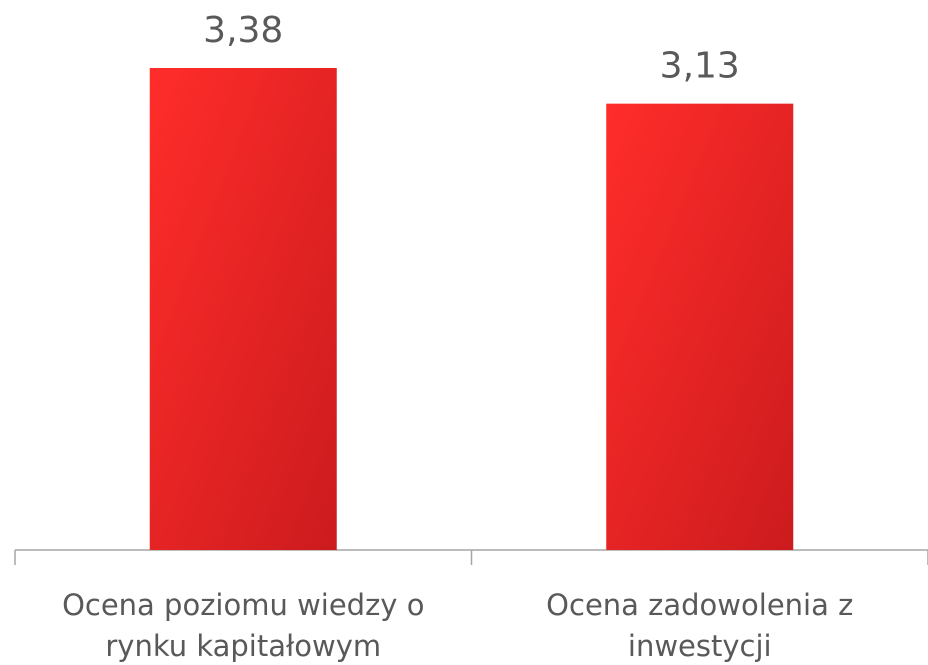 This screenshot has height=665, width=928. I want to click on x-tick-label: Ocena zadowolenia z inwestycji, so click(700, 625).